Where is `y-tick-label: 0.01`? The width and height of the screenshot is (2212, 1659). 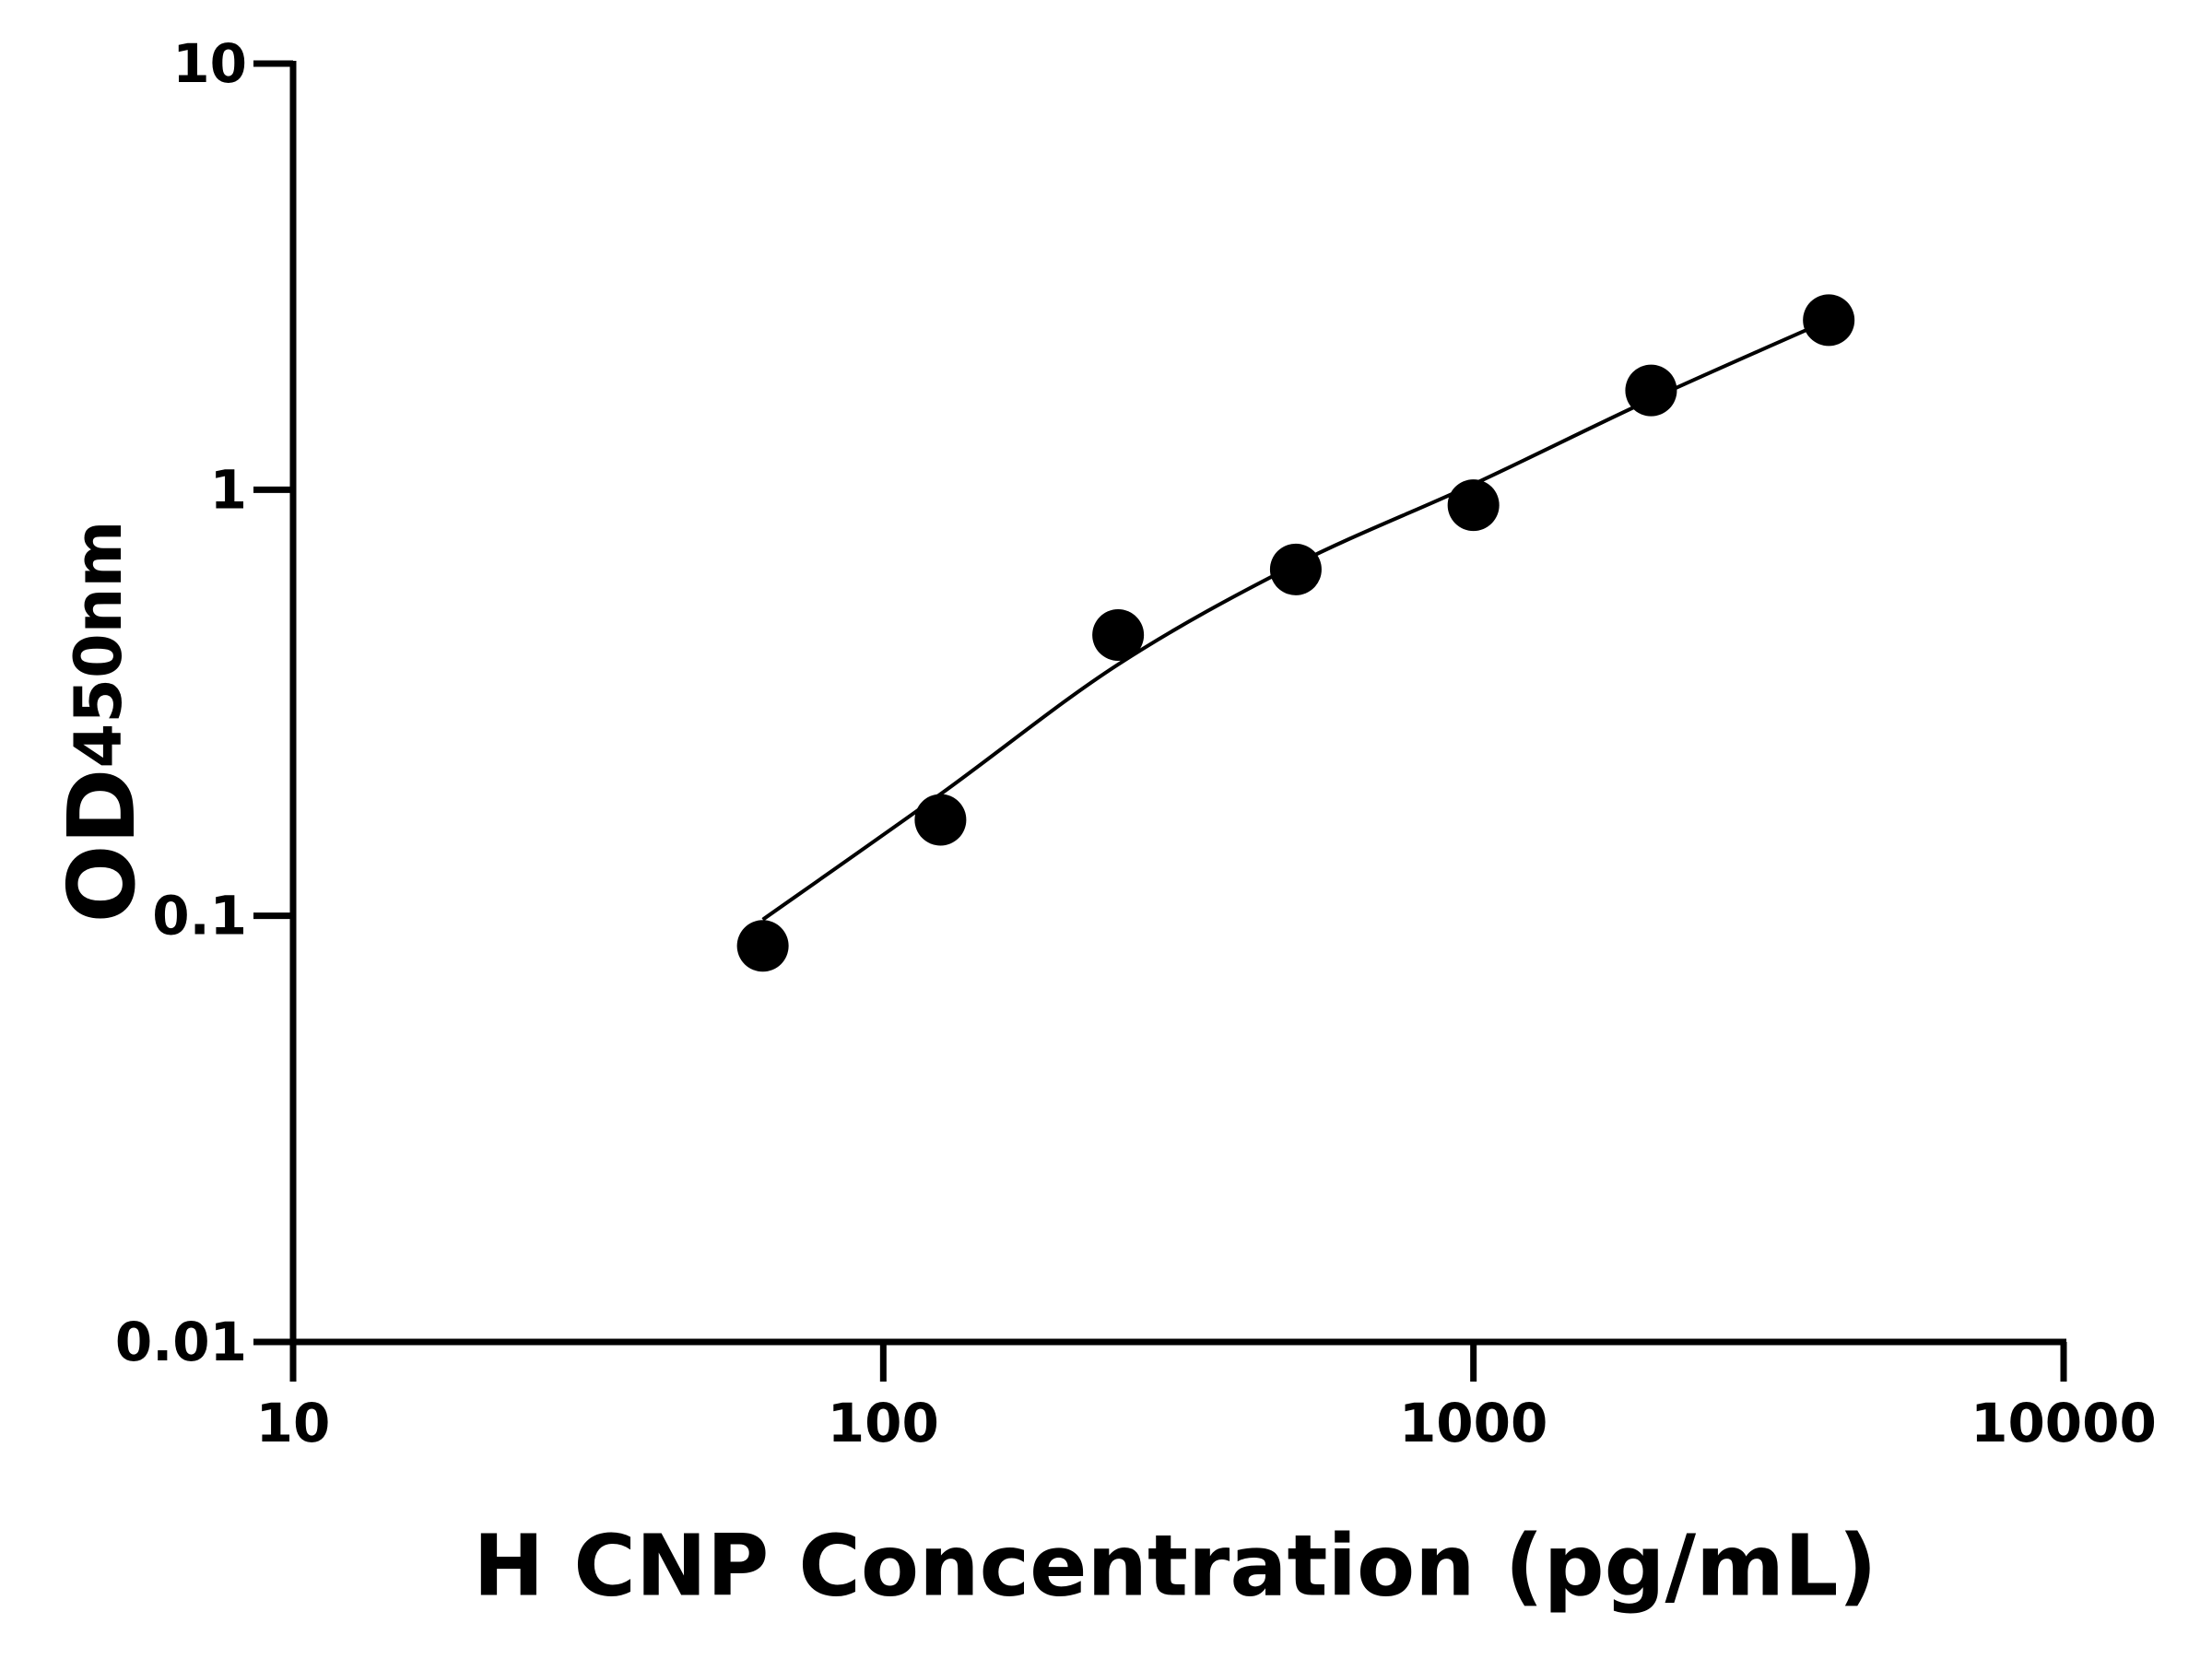 y-tick-label: 0.01 is located at coordinates (181, 1342).